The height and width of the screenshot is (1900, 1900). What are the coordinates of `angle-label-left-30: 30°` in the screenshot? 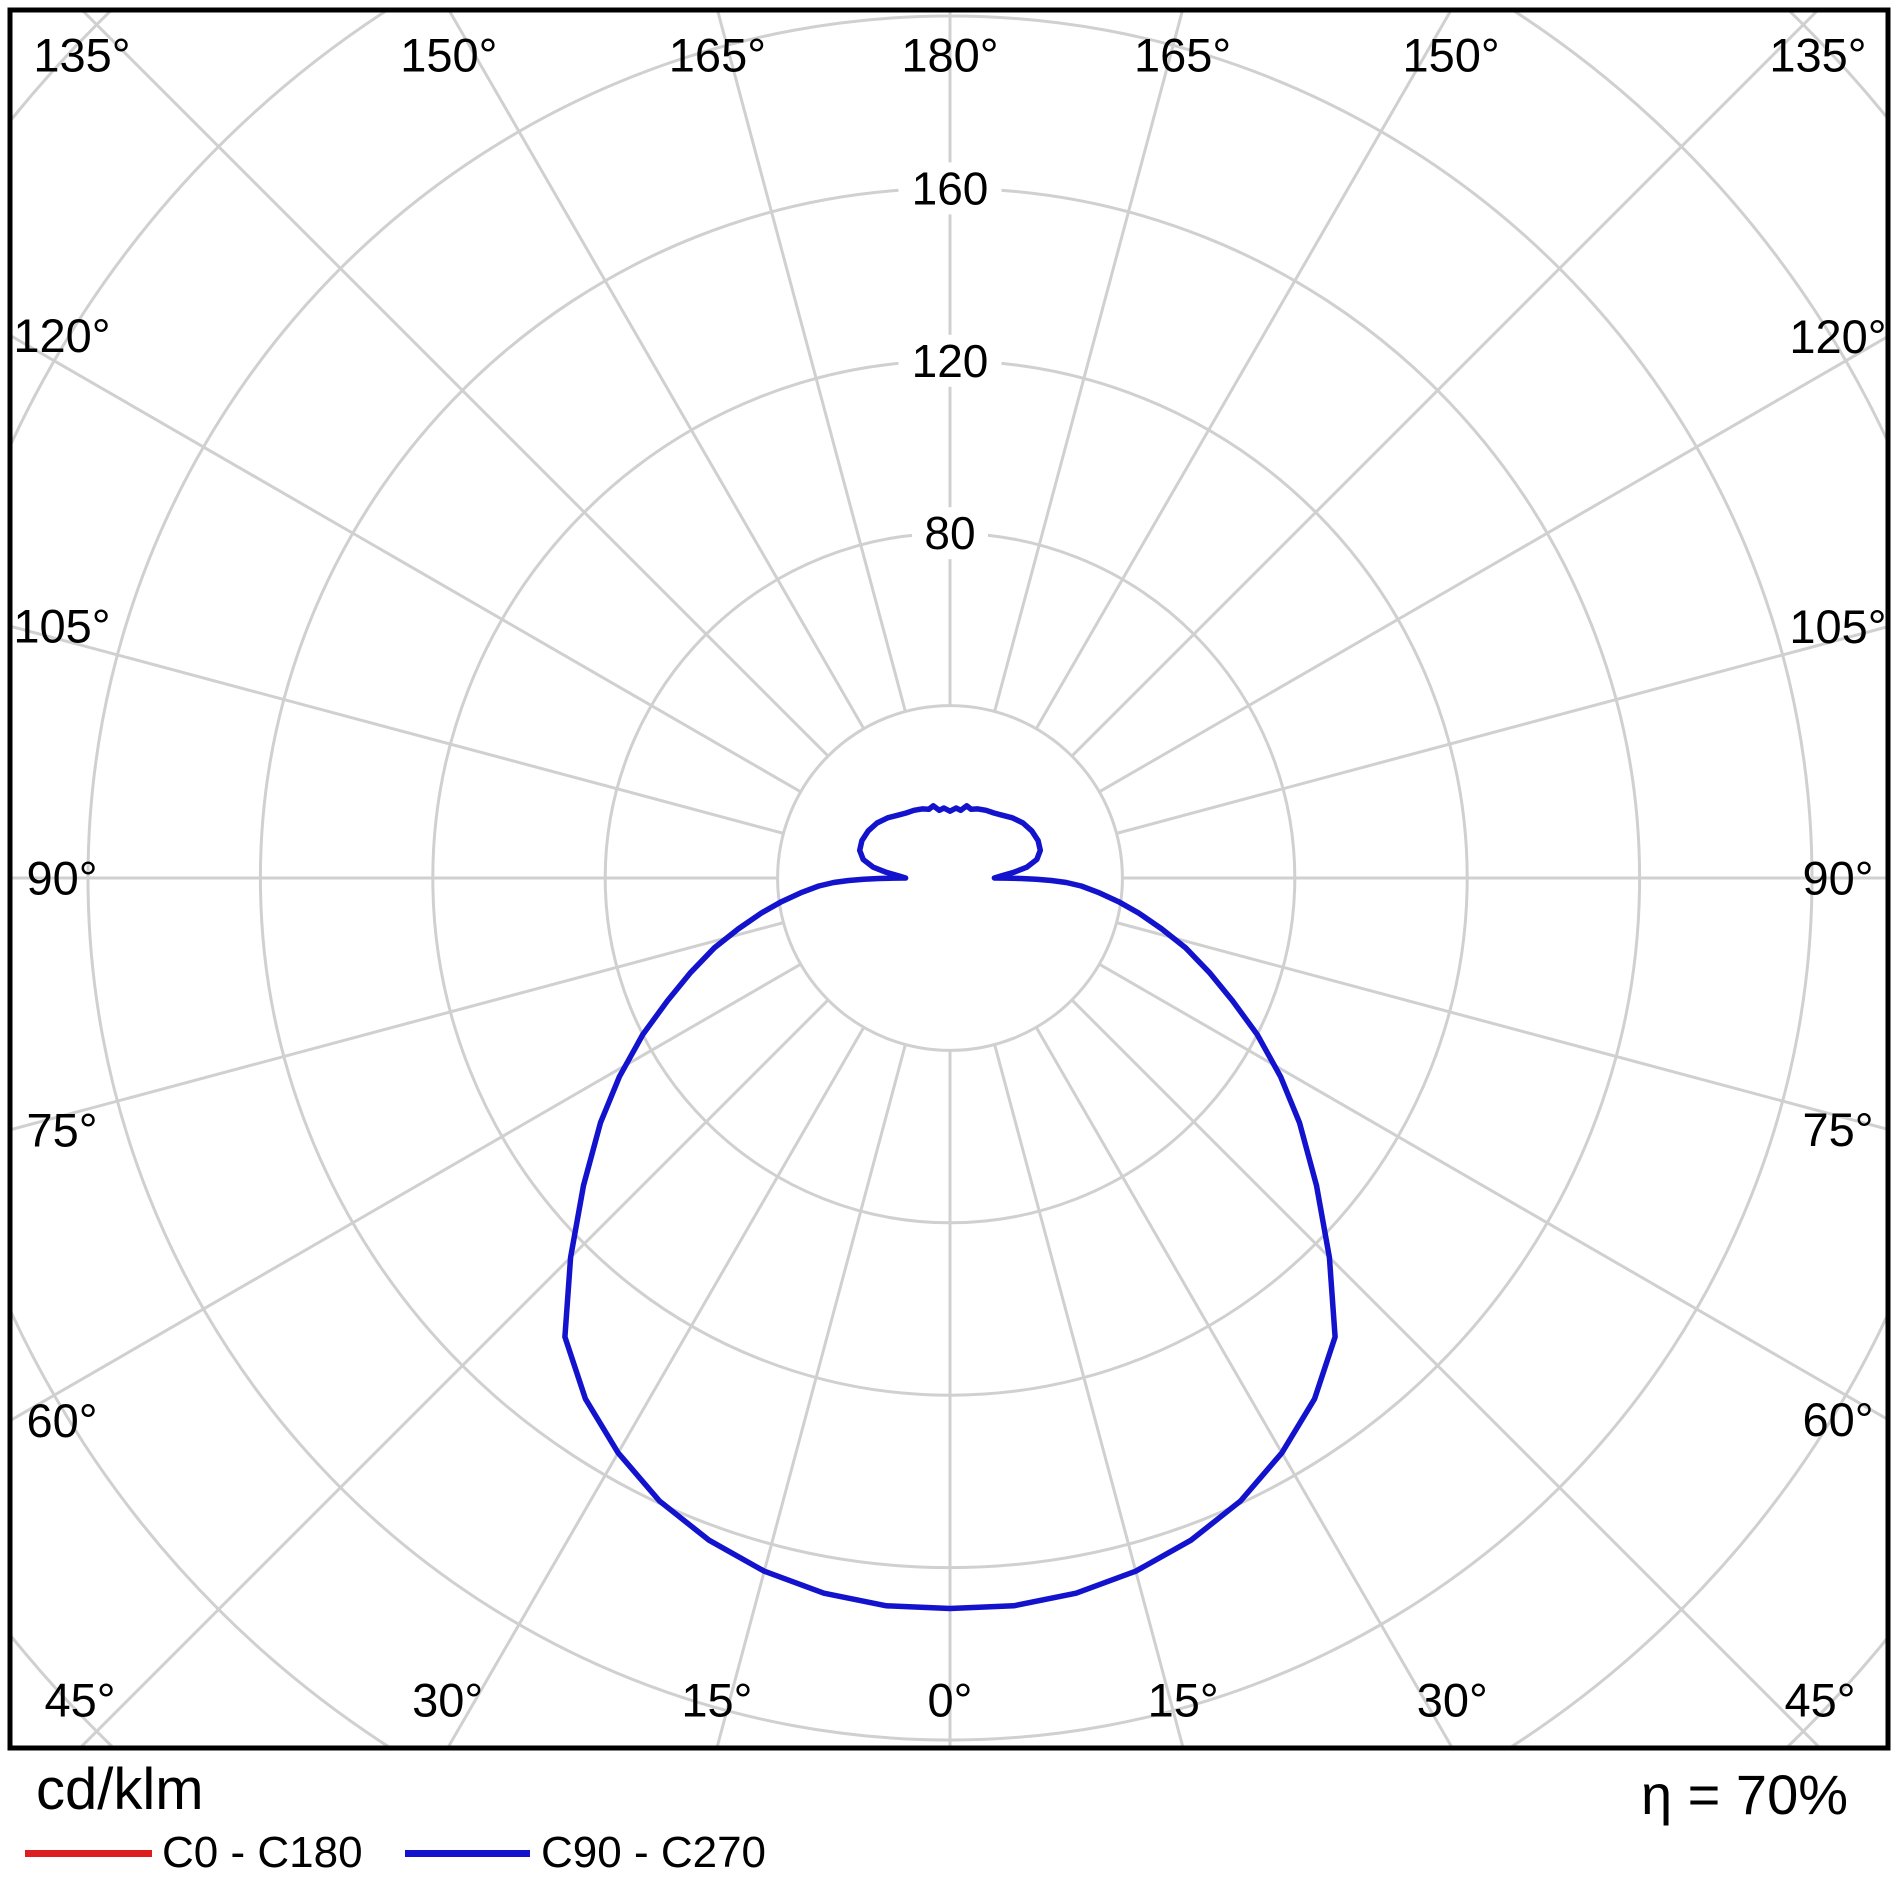 It's located at (447, 1700).